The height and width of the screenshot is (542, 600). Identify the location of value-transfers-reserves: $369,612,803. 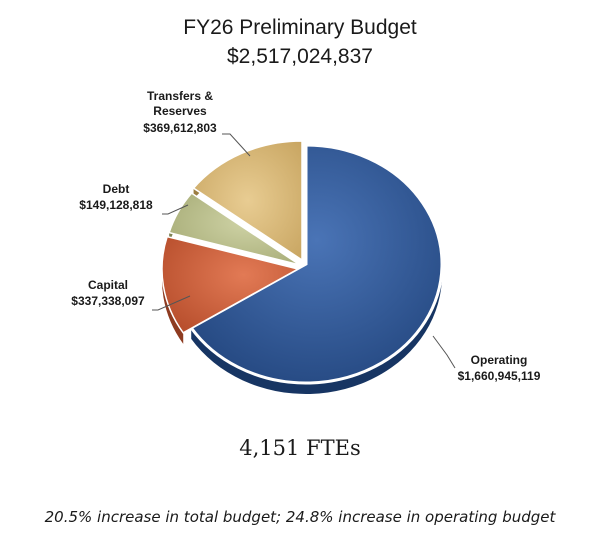
(180, 128).